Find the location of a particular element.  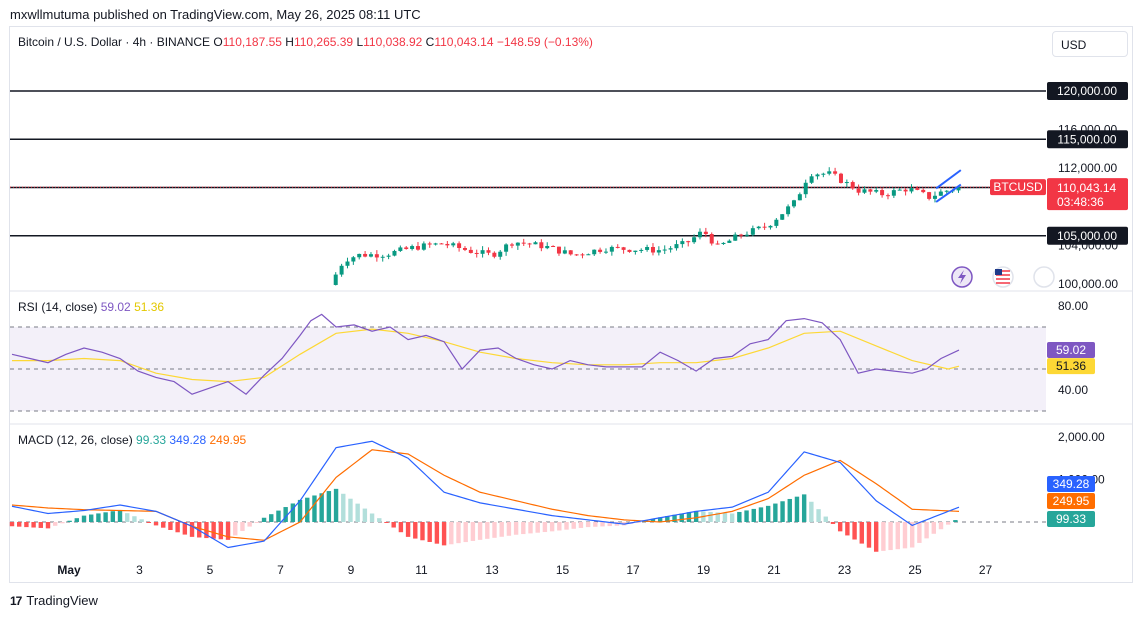

macd-value-tag: 349.28 is located at coordinates (1071, 484).